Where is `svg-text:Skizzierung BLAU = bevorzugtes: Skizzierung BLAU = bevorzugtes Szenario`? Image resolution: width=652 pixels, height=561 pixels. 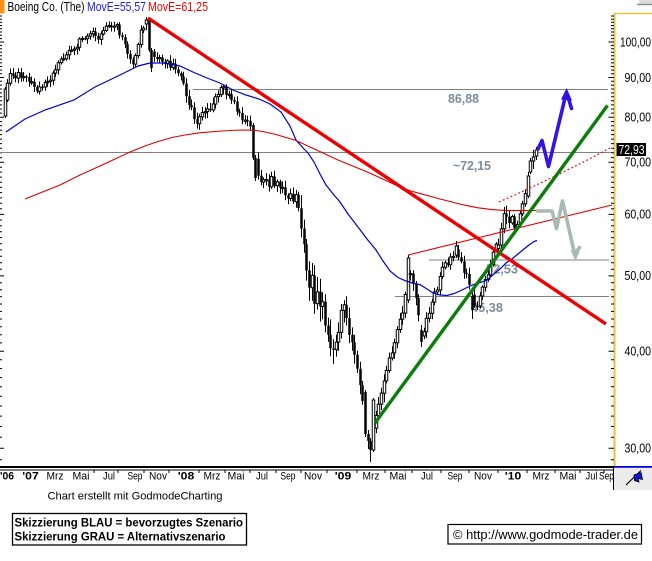
svg-text:Skizzierung BLAU = bevorzugtes: Skizzierung BLAU = bevorzugtes Szenario is located at coordinates (129, 524).